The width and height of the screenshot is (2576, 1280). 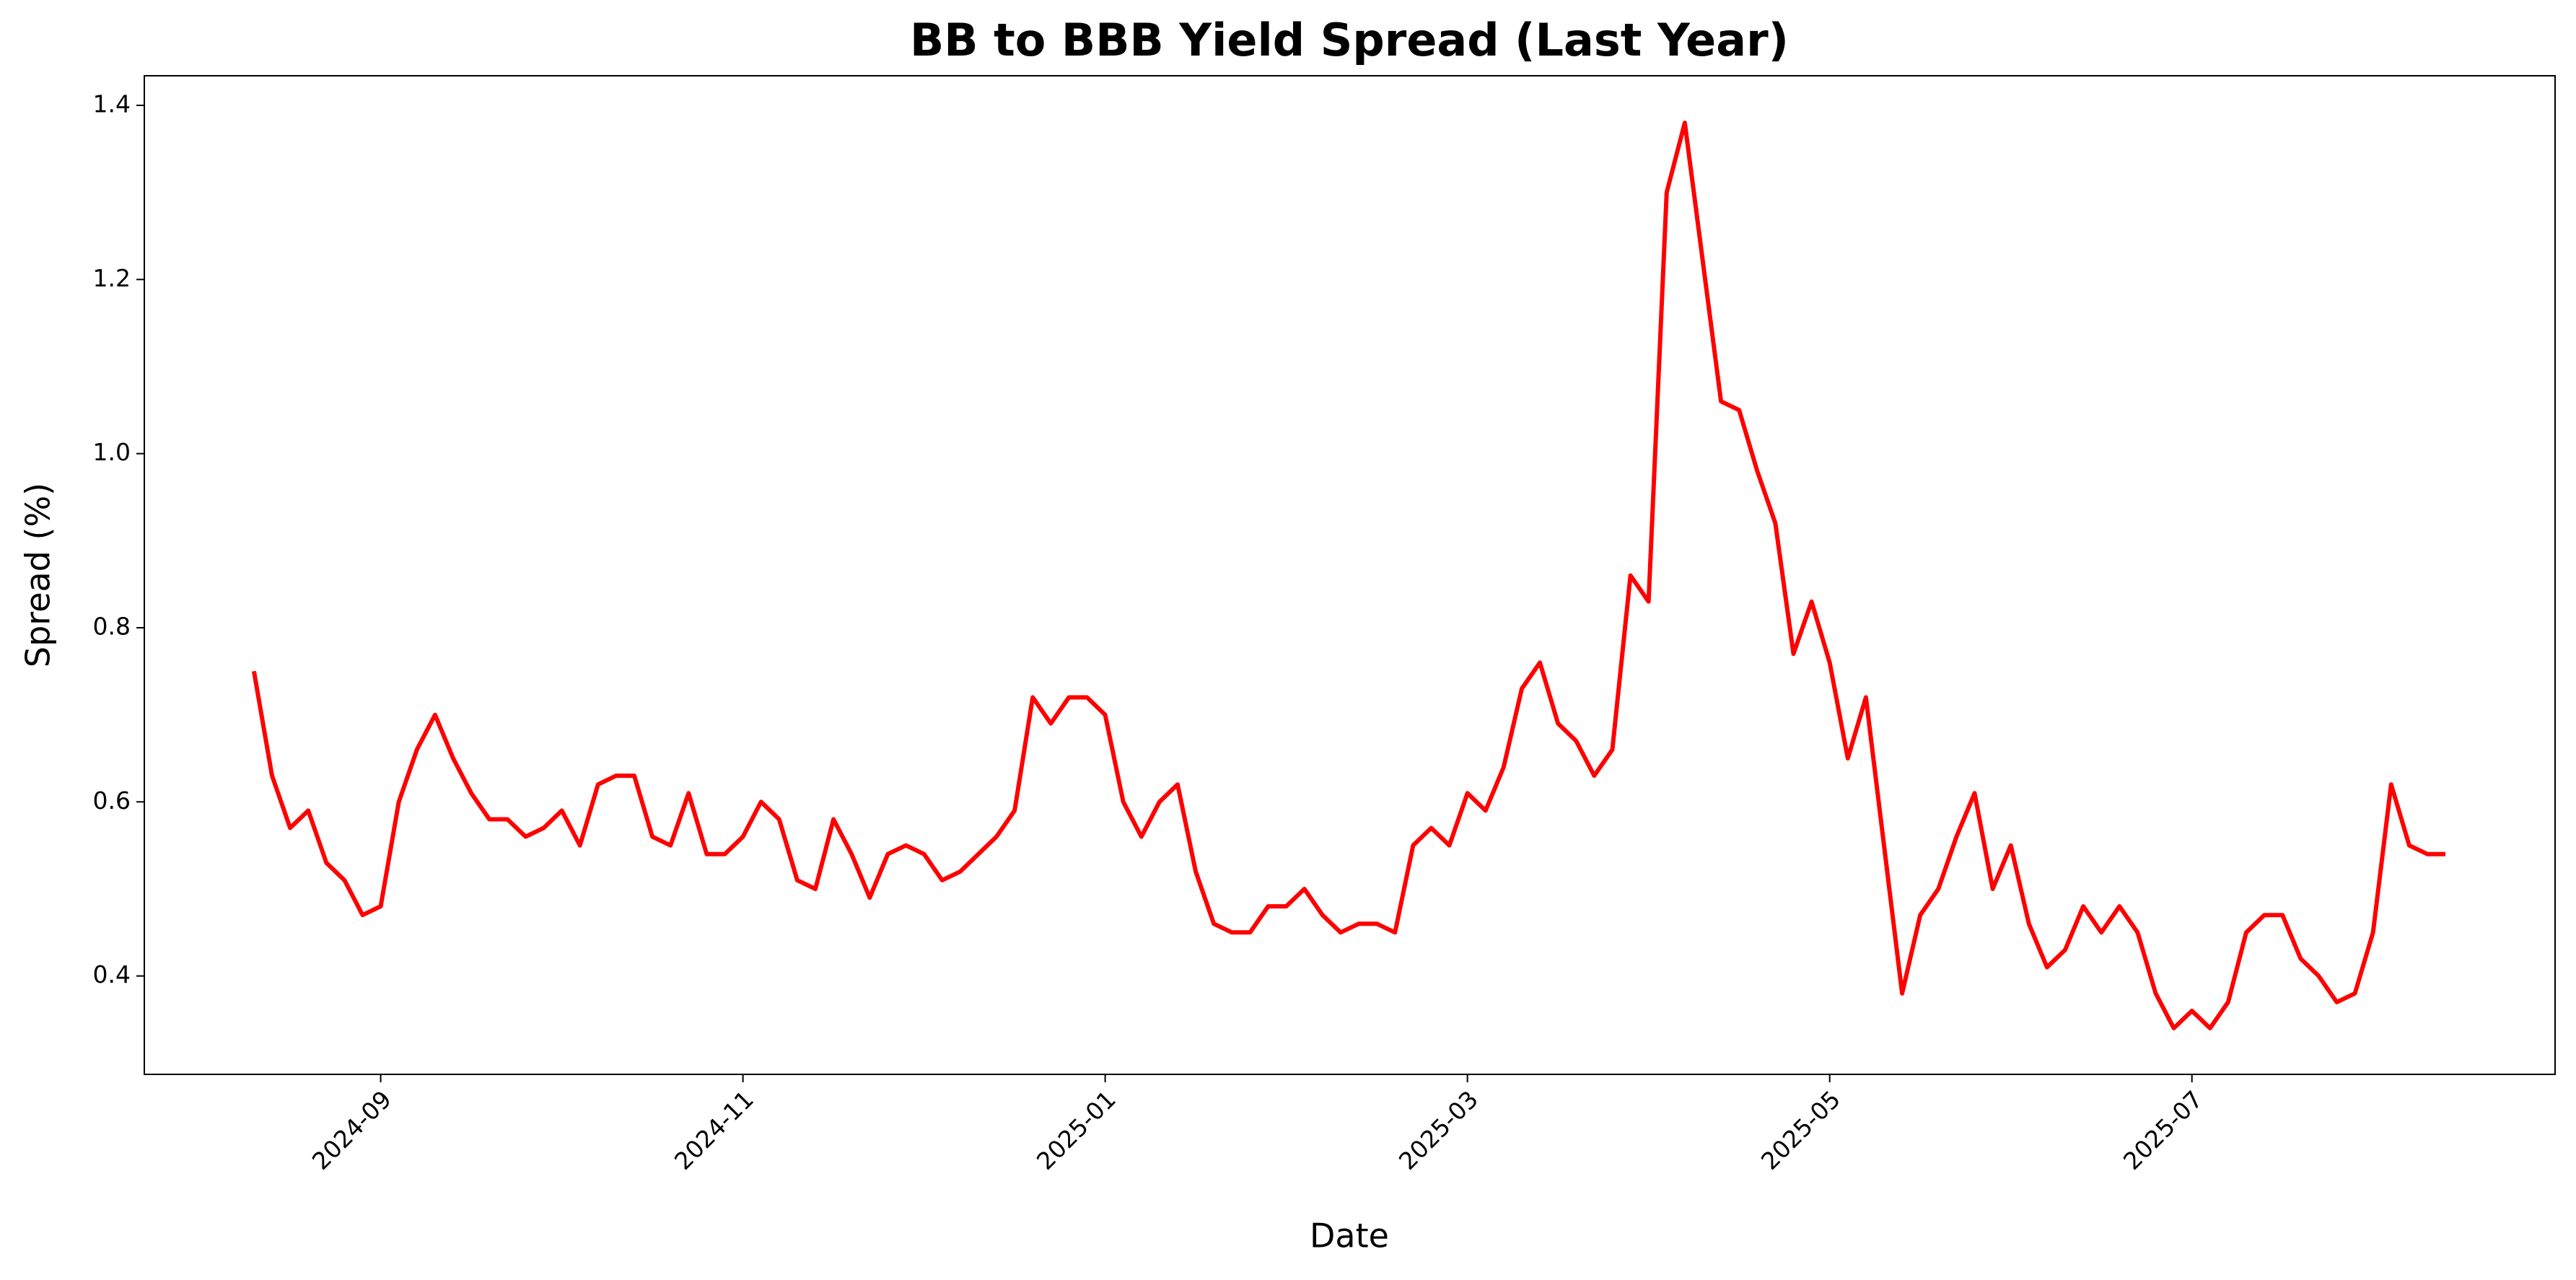 What do you see at coordinates (112, 800) in the screenshot?
I see `y-tick-label: 0.6` at bounding box center [112, 800].